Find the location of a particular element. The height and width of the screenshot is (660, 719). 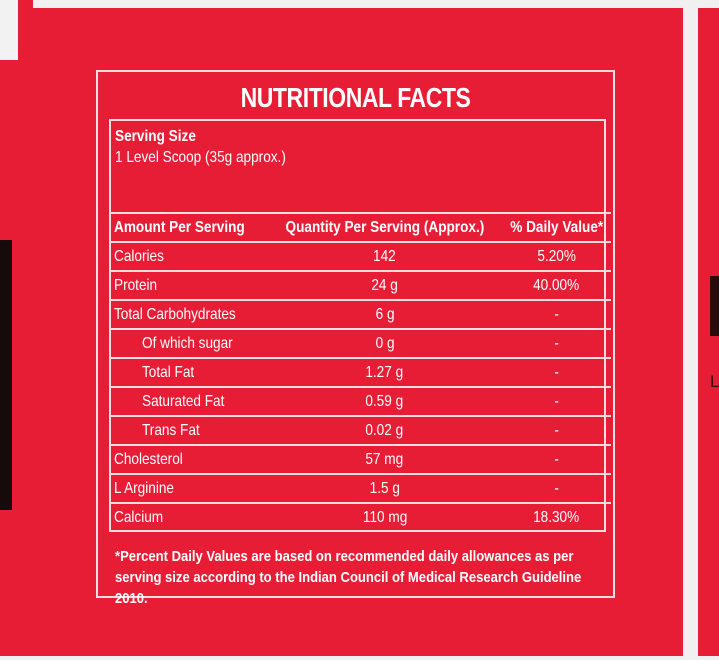

table-row: Calcium 110 mg 18.30% is located at coordinates (360, 517).